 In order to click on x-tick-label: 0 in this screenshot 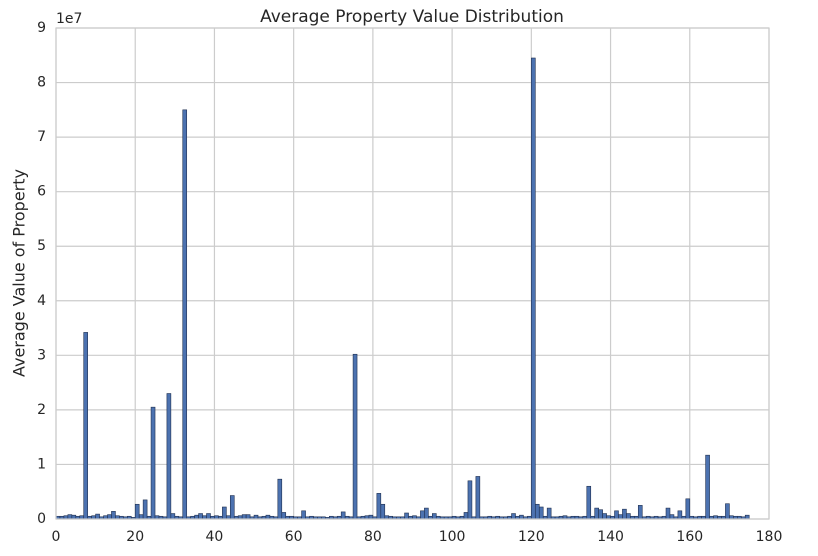, I will do `click(56, 537)`.